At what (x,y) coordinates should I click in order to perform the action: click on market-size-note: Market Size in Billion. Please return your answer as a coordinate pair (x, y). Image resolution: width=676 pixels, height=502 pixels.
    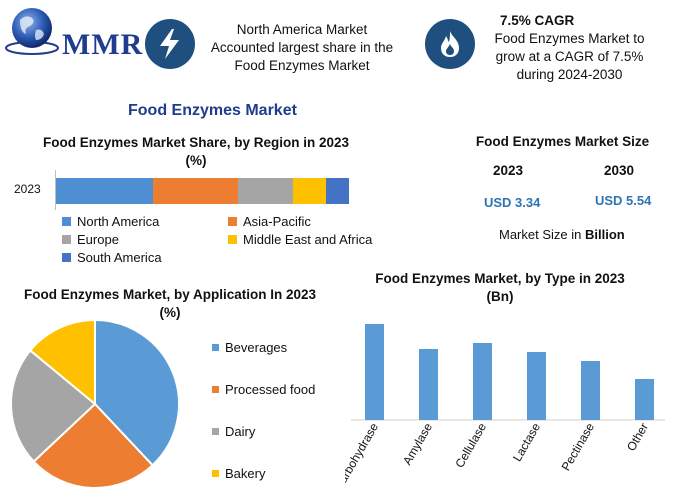
    Looking at the image, I should click on (562, 234).